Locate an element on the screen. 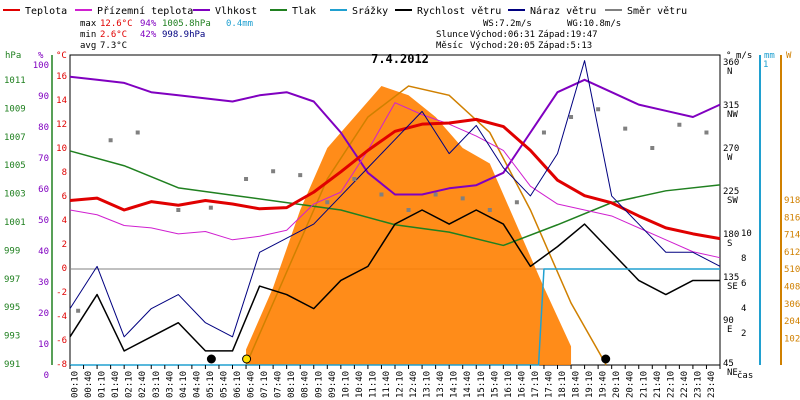 The width and height of the screenshot is (800, 400). time-tick-label: 01:10 is located at coordinates (103, 384).